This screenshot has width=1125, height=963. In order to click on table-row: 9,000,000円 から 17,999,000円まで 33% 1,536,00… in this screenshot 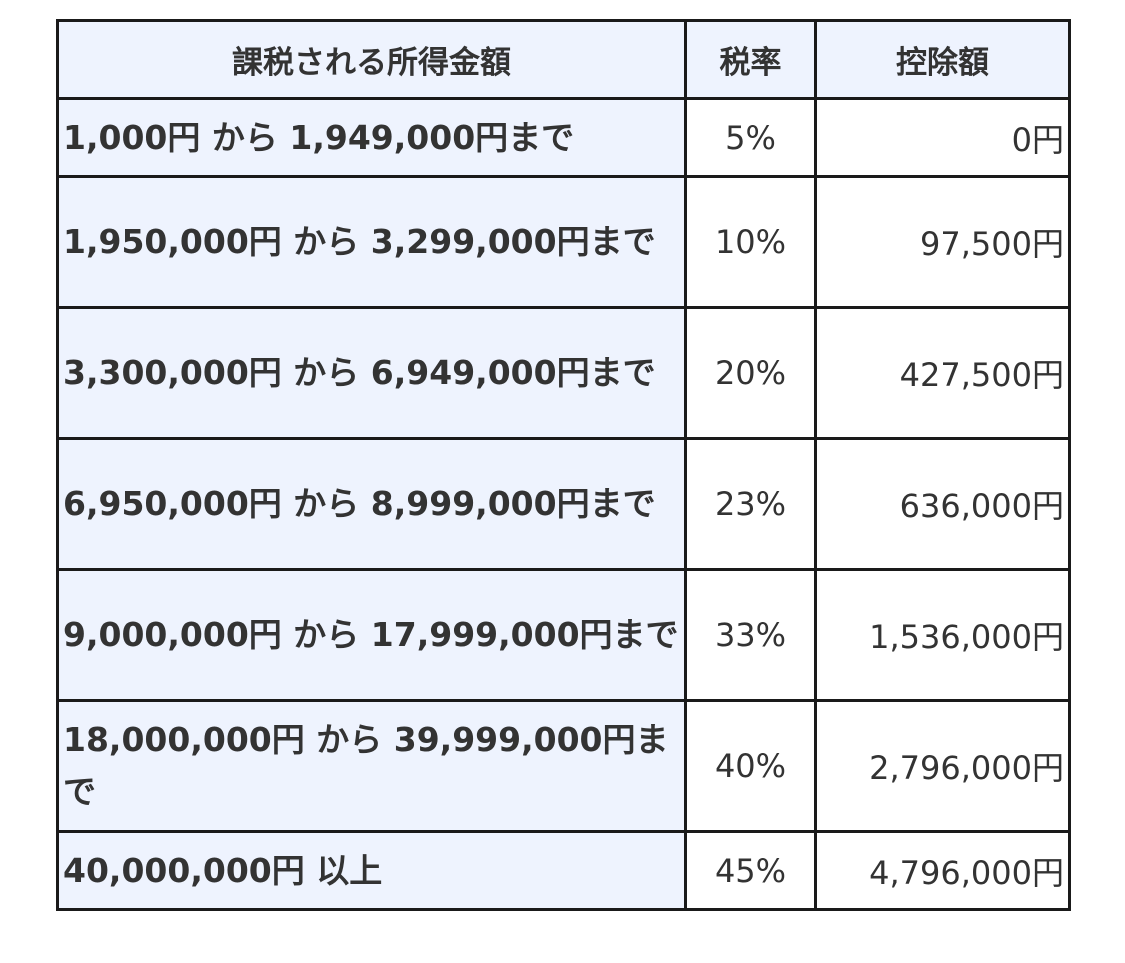, I will do `click(563, 635)`.